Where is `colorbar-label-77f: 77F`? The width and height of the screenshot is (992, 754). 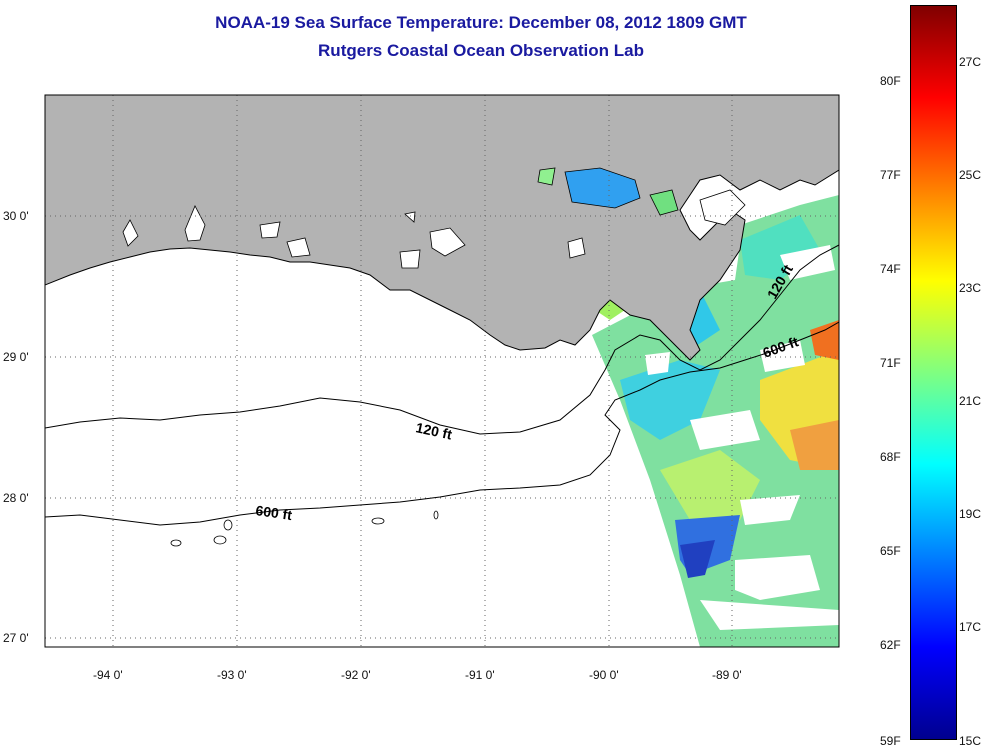
colorbar-label-77f: 77F is located at coordinates (890, 175).